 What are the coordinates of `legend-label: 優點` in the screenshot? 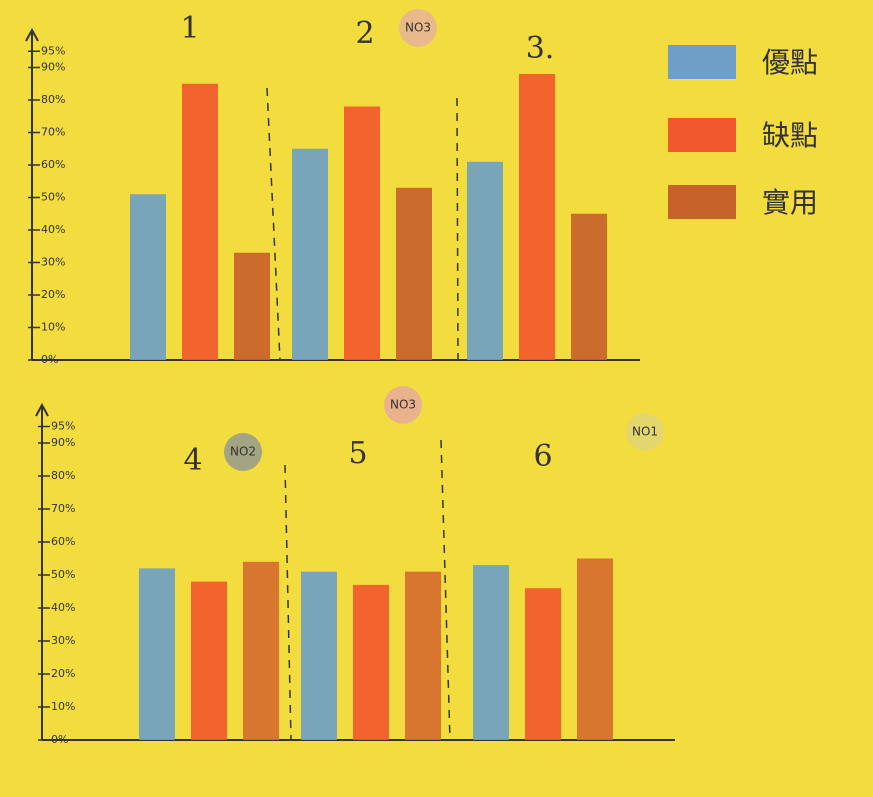 It's located at (790, 62).